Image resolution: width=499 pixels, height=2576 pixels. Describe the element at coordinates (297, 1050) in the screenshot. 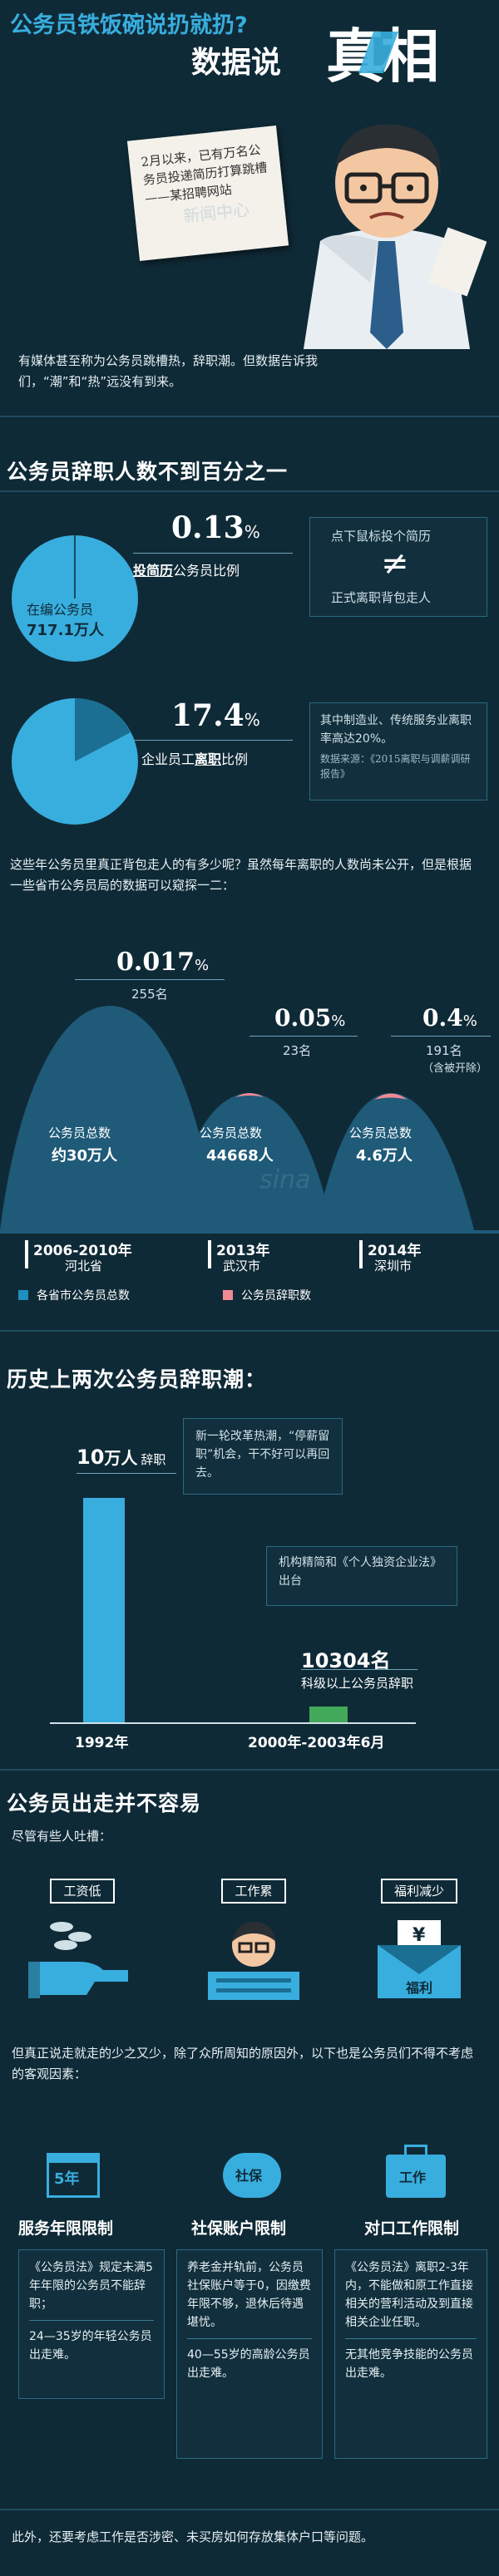

I see `peak2-count: 23名` at that location.